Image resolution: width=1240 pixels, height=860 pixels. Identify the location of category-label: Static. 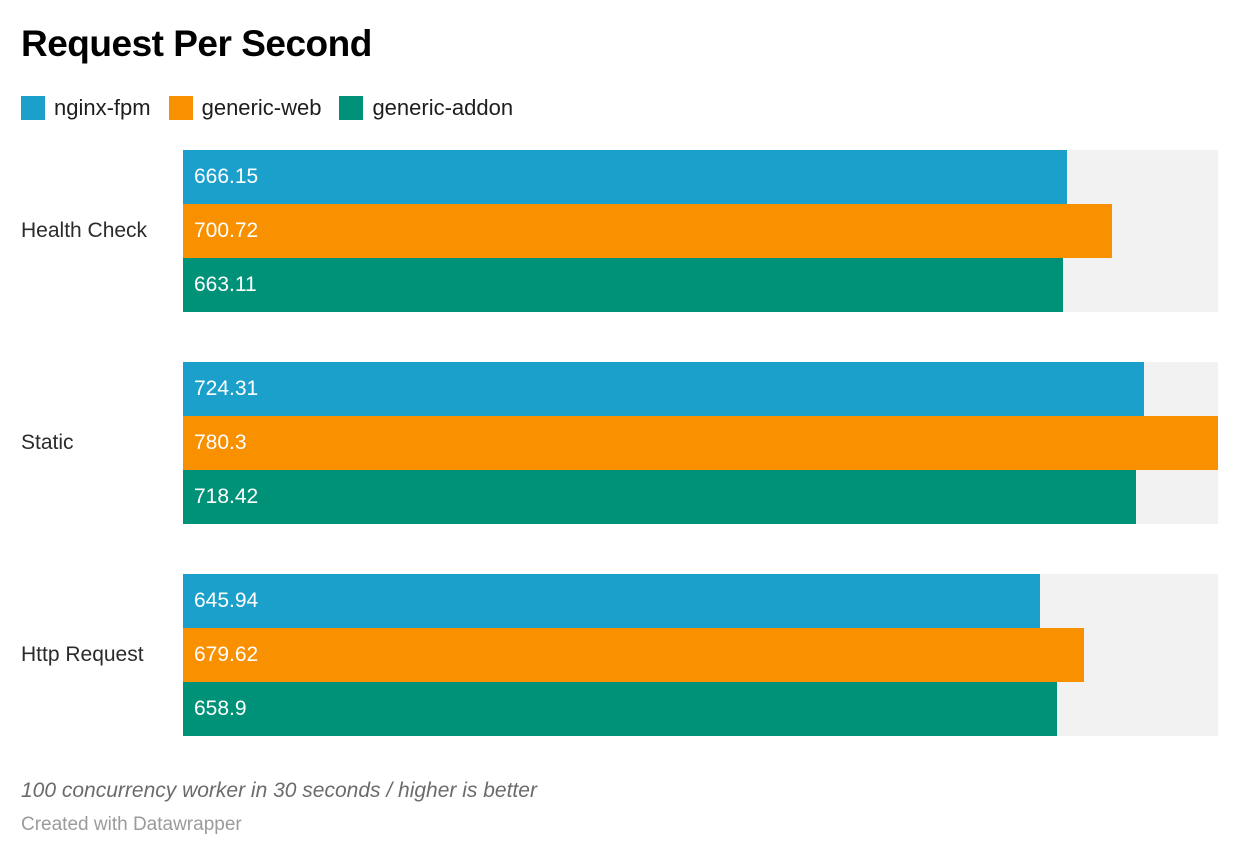
(47, 442).